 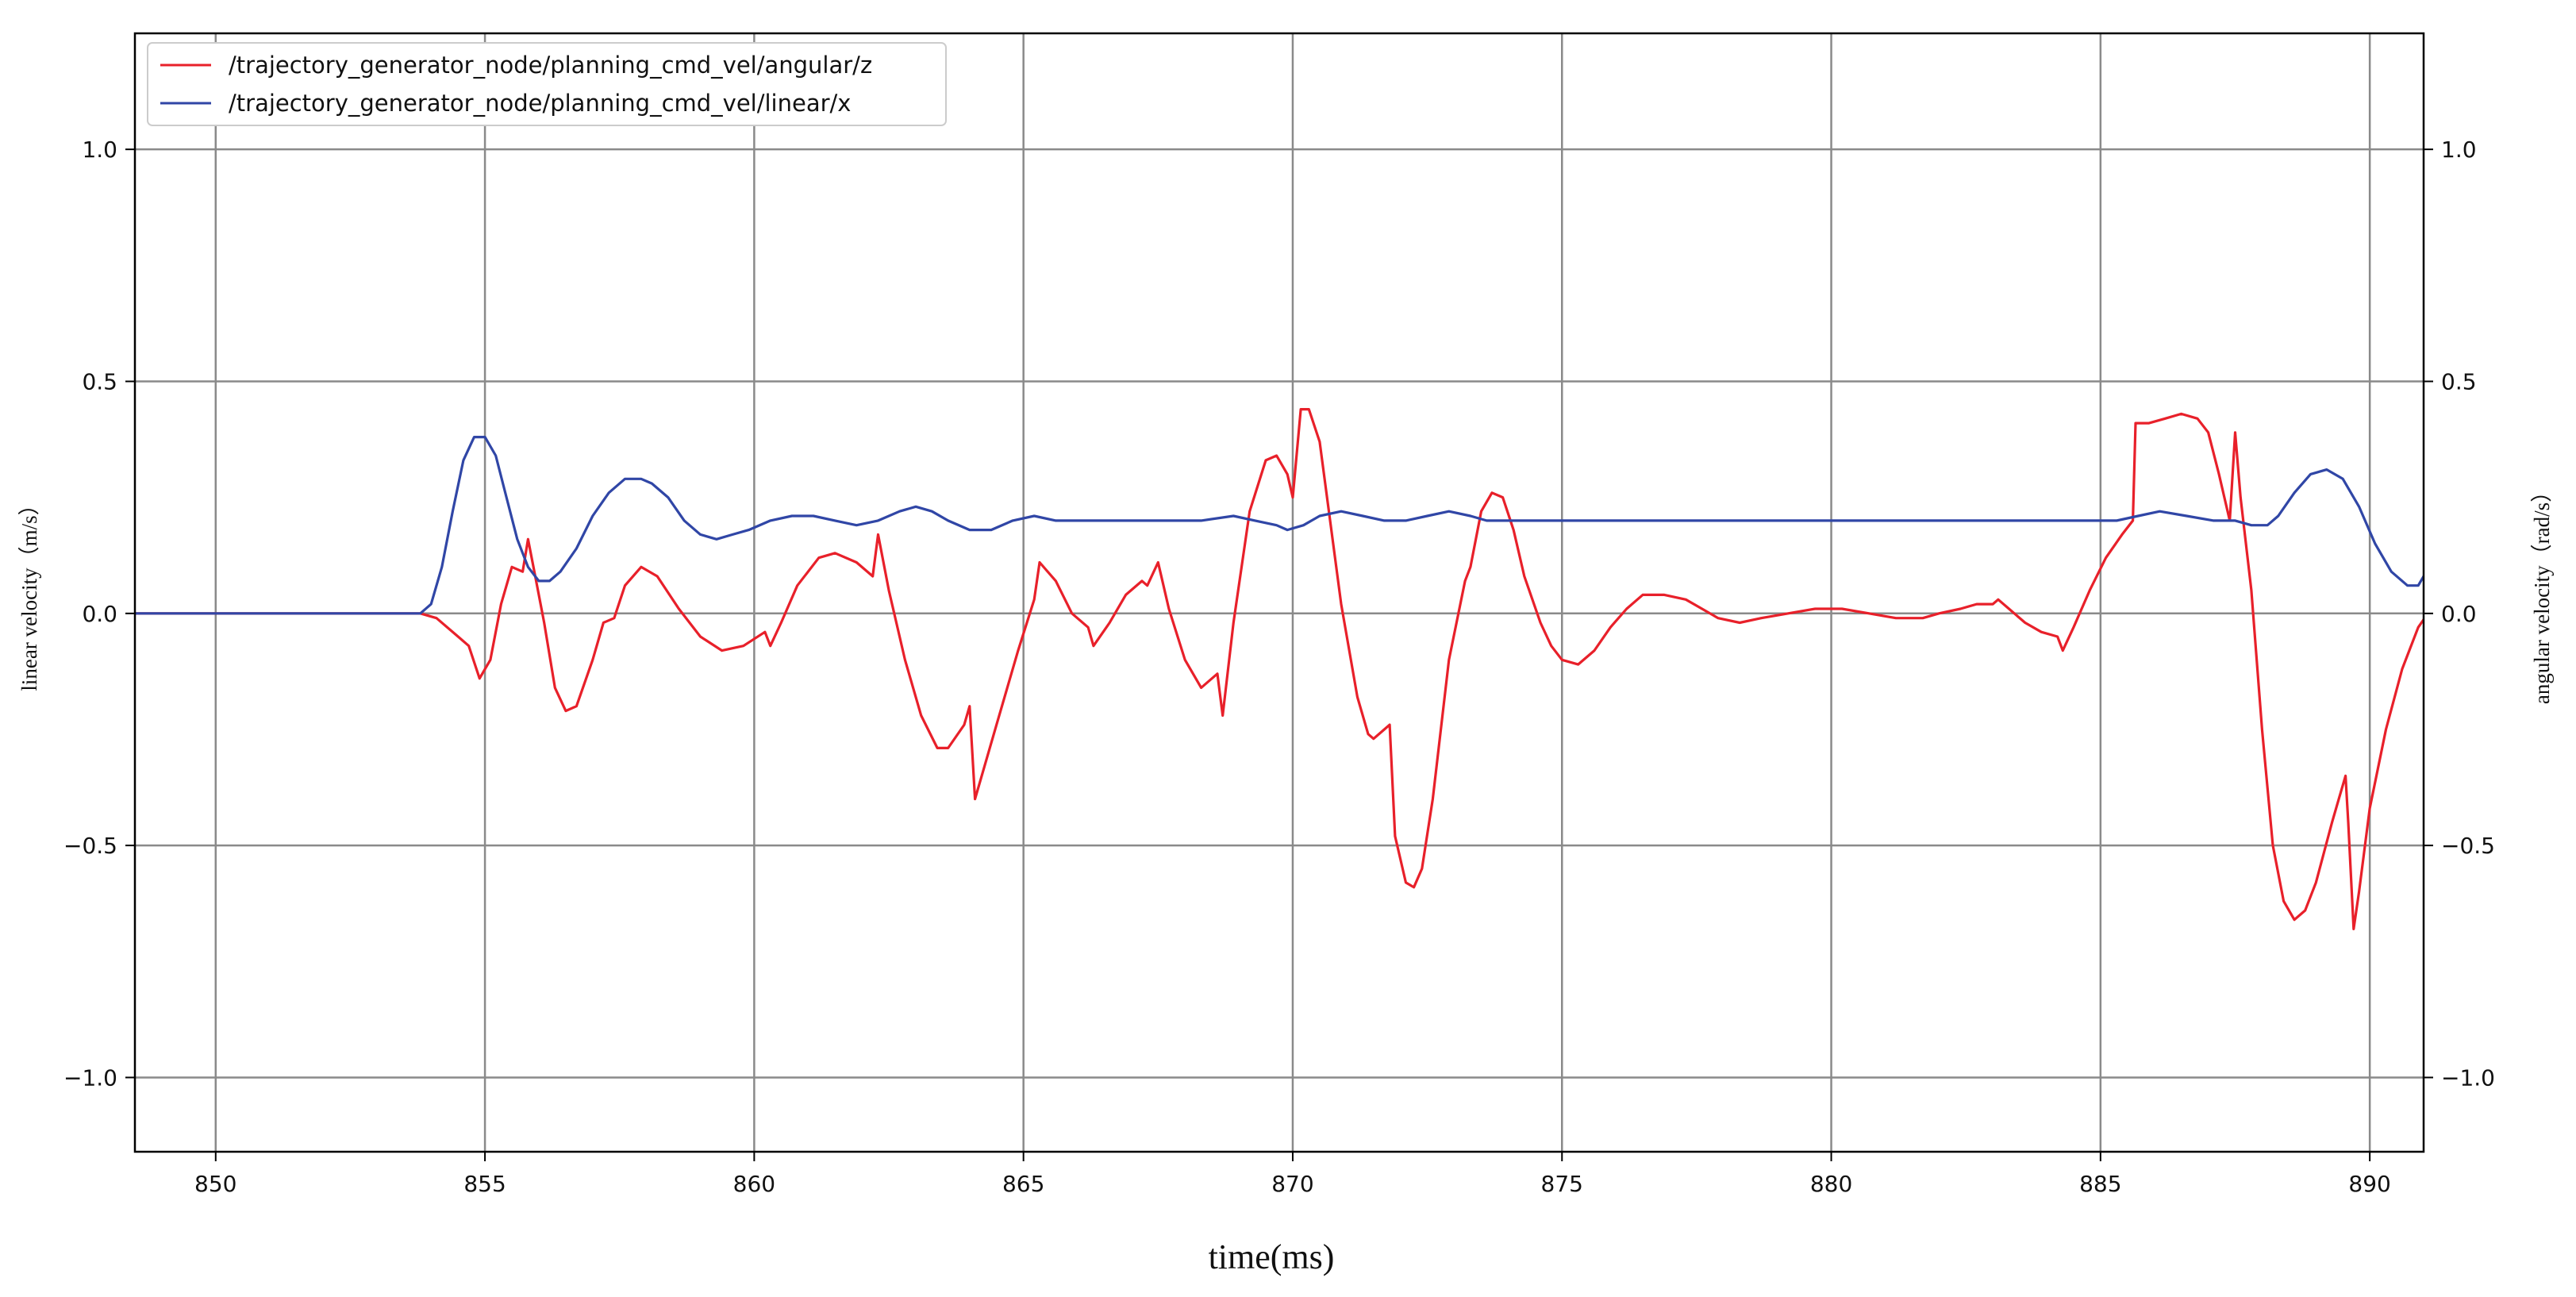 What do you see at coordinates (29, 592) in the screenshot?
I see `left-y-axis-label: linear velocity（m/s）` at bounding box center [29, 592].